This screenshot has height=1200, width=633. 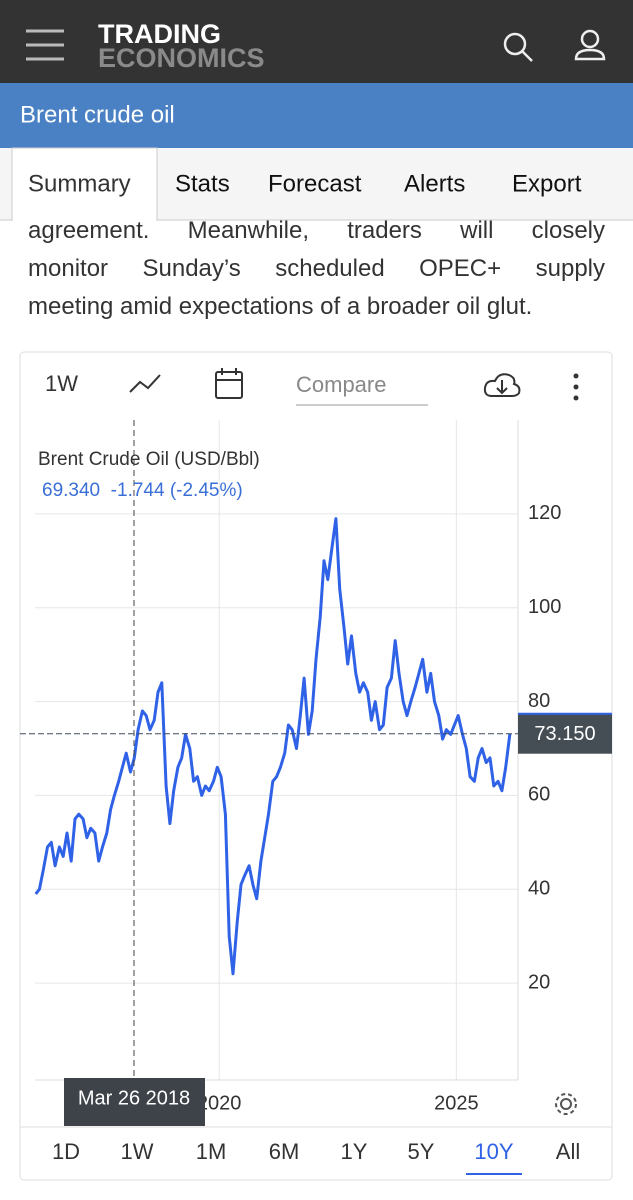 What do you see at coordinates (79, 183) in the screenshot?
I see `tab: Summary` at bounding box center [79, 183].